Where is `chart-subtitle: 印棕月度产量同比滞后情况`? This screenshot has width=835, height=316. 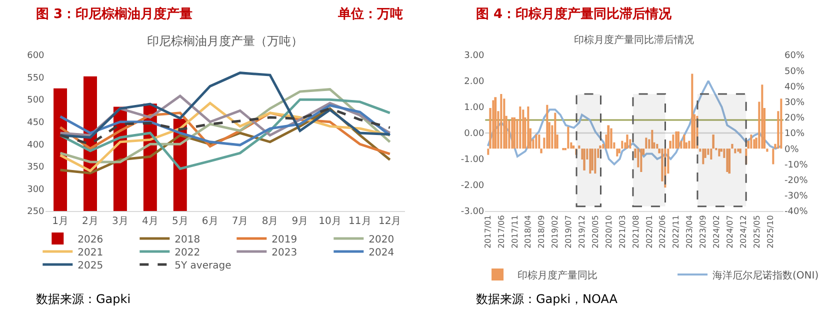 chart-subtitle: 印棕月度产量同比滞后情况 is located at coordinates (634, 40).